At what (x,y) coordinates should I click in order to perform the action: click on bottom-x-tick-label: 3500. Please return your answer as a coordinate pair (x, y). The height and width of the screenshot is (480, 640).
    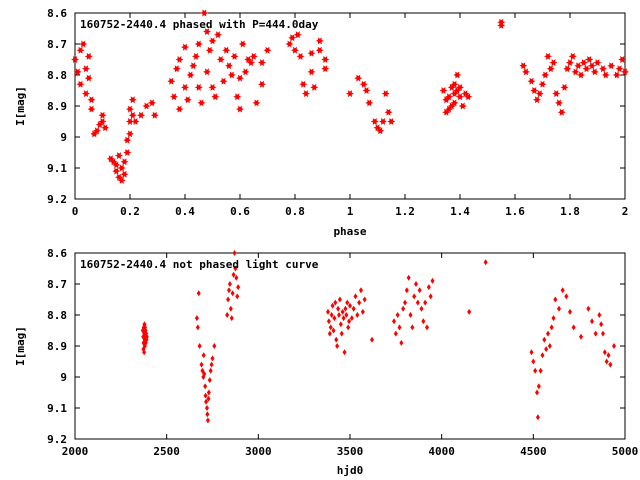
    Looking at the image, I should click on (350, 451).